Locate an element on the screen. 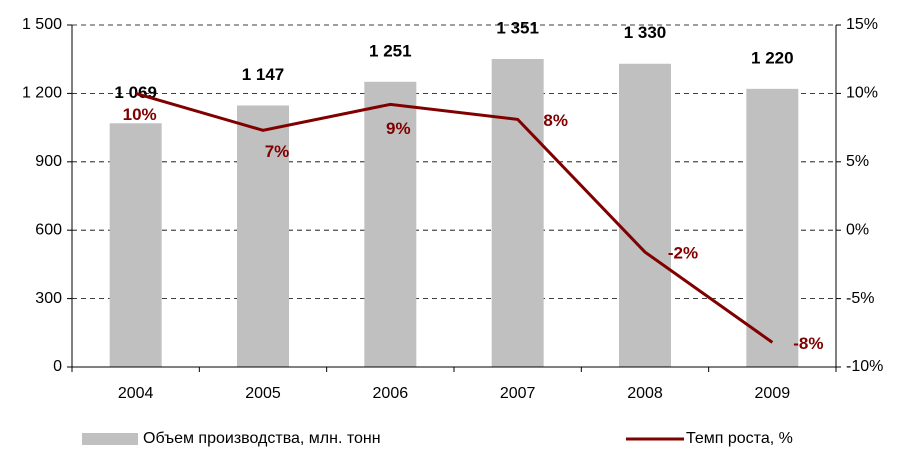 Image resolution: width=903 pixels, height=451 pixels. x-tick-label: 2006 is located at coordinates (391, 393).